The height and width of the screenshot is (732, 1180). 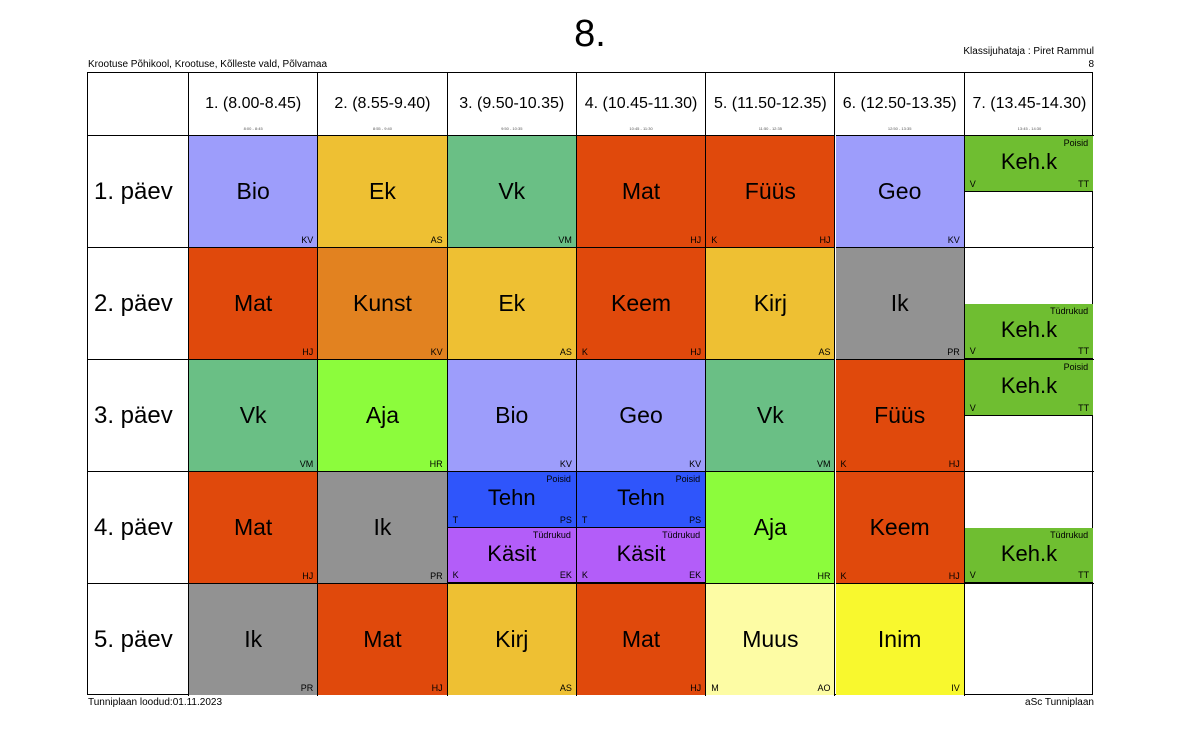 I want to click on lesson-block: Muus AO M, so click(x=770, y=639).